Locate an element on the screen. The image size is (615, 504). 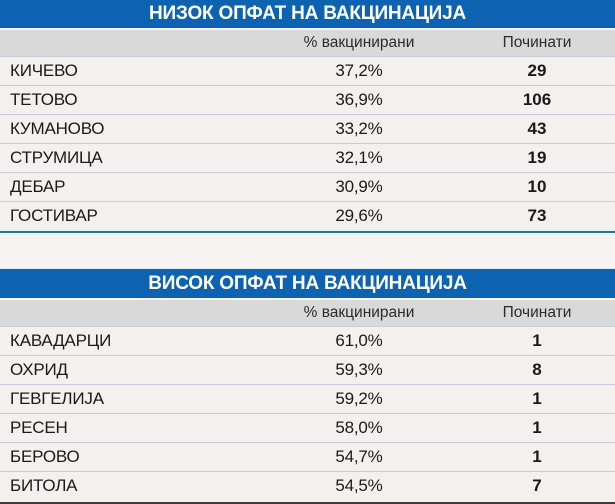
table-title: ВИСОК ОПФАТ НА ВАКЦИНАЦИЈА is located at coordinates (307, 283).